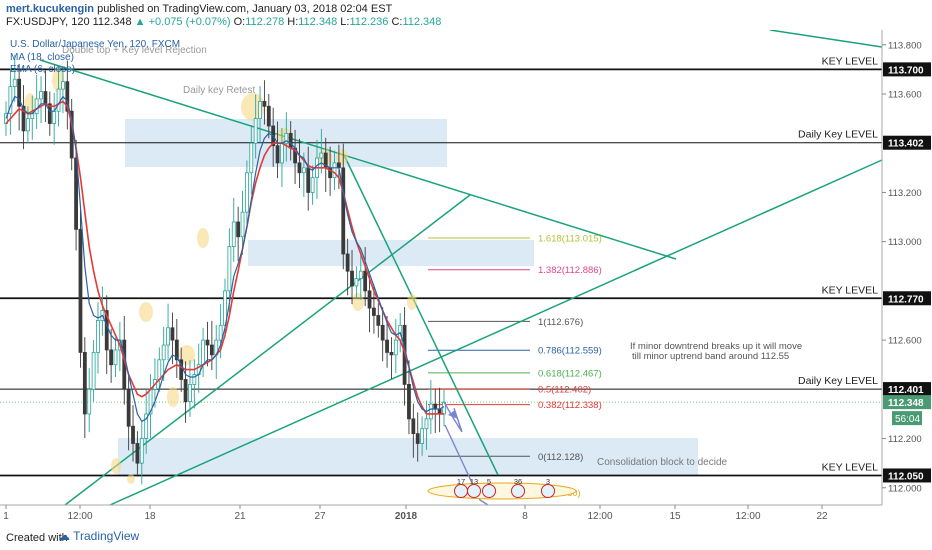 The width and height of the screenshot is (932, 550). What do you see at coordinates (907, 418) in the screenshot?
I see `countdown-box` at bounding box center [907, 418].